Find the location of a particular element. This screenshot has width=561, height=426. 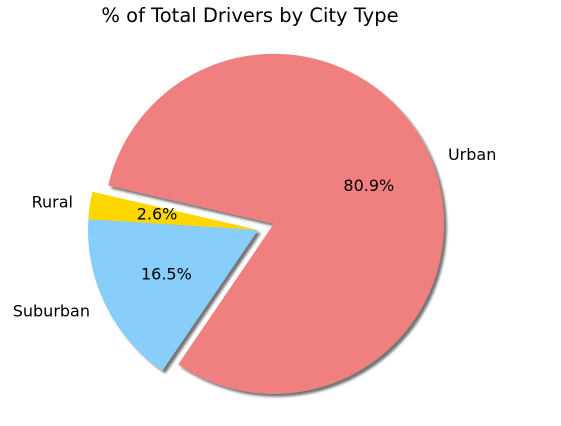

slice-pct-rural: 2.6% is located at coordinates (157, 214).